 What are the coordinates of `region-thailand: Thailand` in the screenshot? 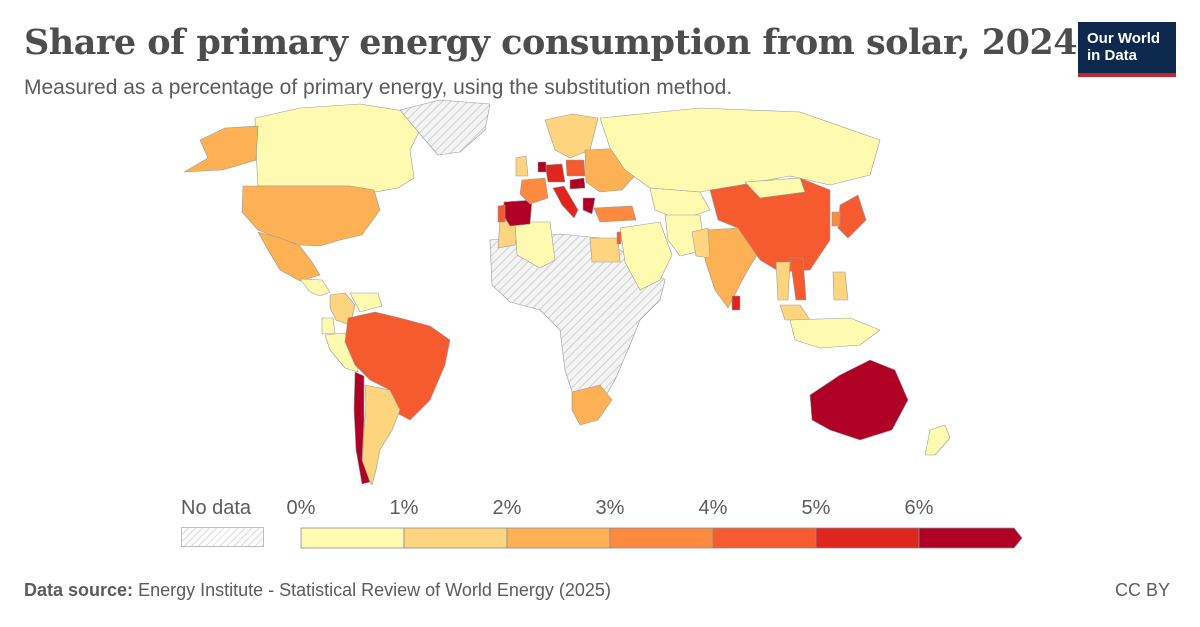 It's located at (783, 281).